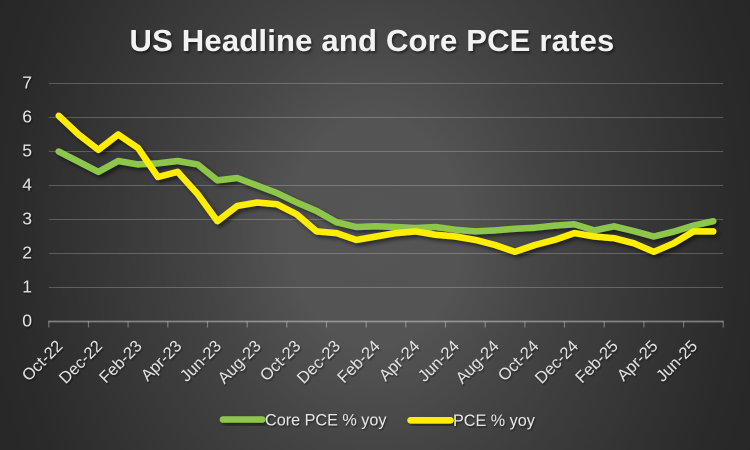 This screenshot has width=750, height=450. I want to click on svg-text: 7, so click(27, 83).